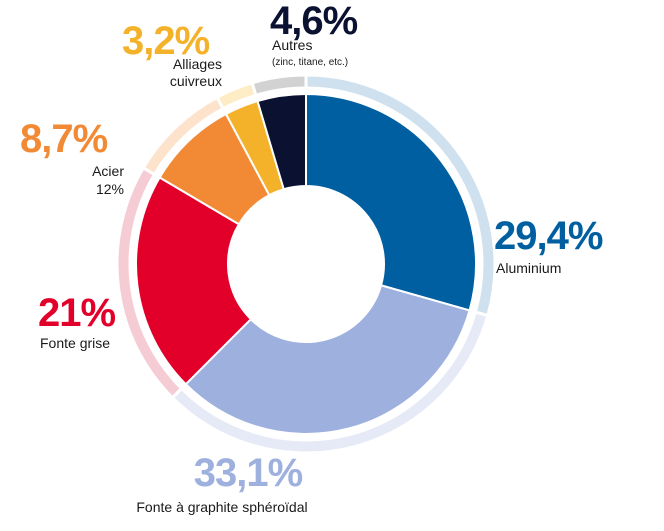 The width and height of the screenshot is (664, 531). I want to click on pct-autres: 4,6%, so click(314, 21).